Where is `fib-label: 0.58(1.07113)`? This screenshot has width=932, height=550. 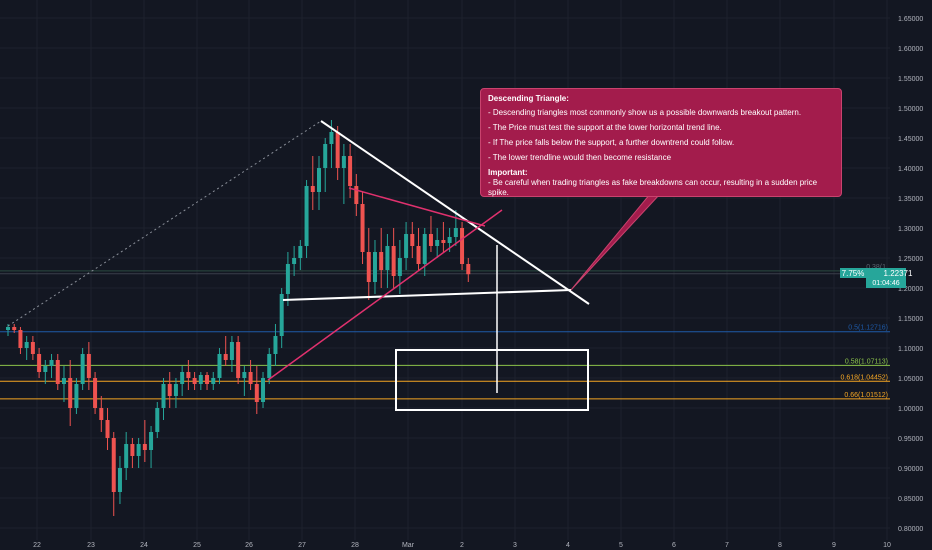 fib-label: 0.58(1.07113) is located at coordinates (866, 361).